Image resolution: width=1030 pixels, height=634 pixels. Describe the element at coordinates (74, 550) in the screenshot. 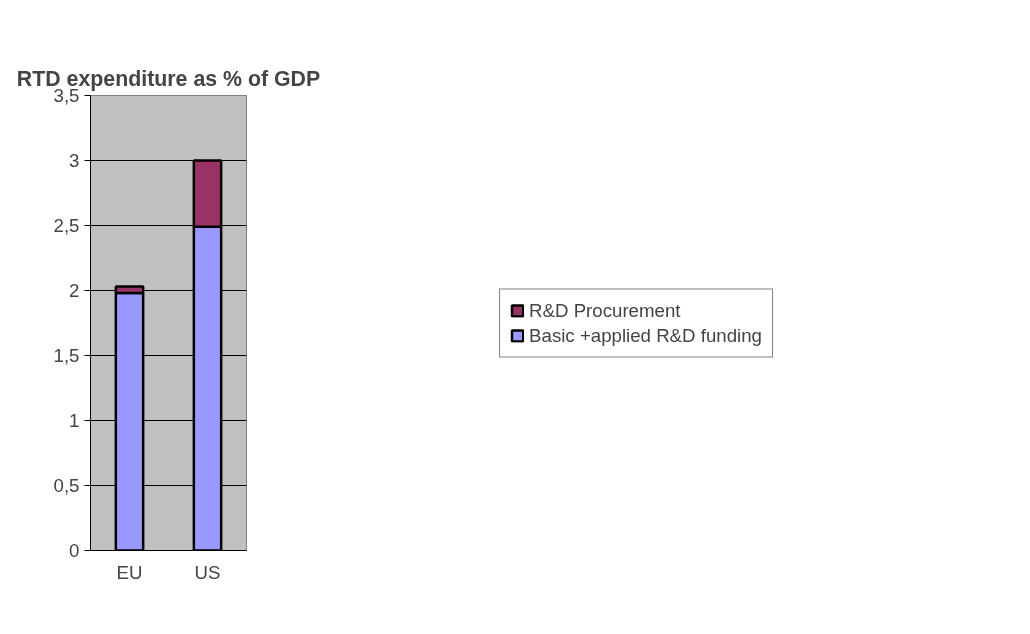

I see `y-tick-label: 0` at that location.